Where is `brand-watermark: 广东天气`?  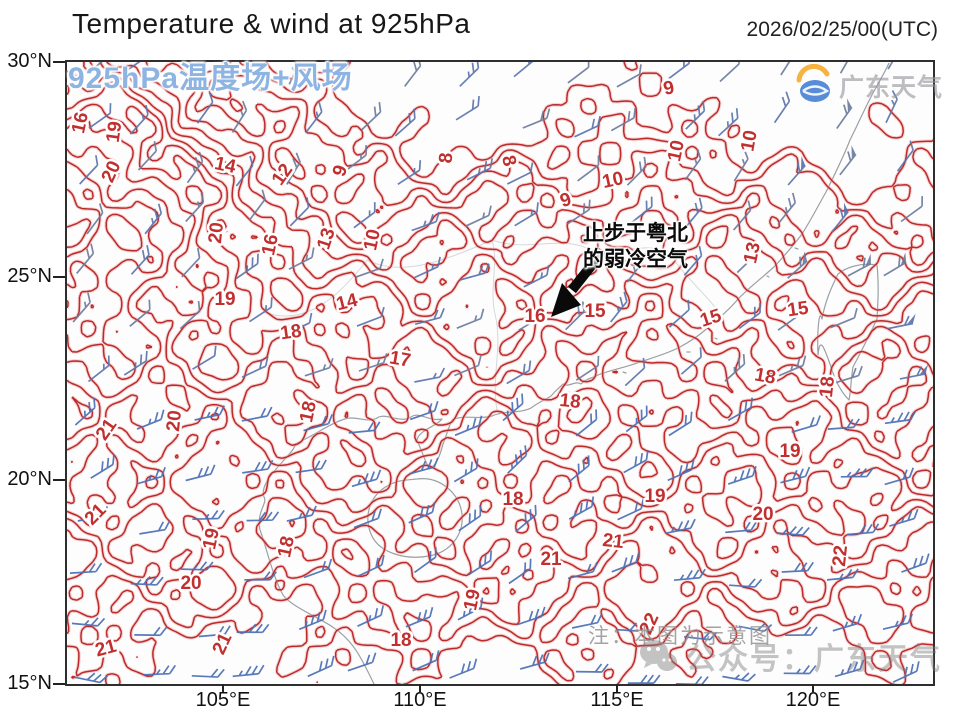 brand-watermark: 广东天气 is located at coordinates (868, 86).